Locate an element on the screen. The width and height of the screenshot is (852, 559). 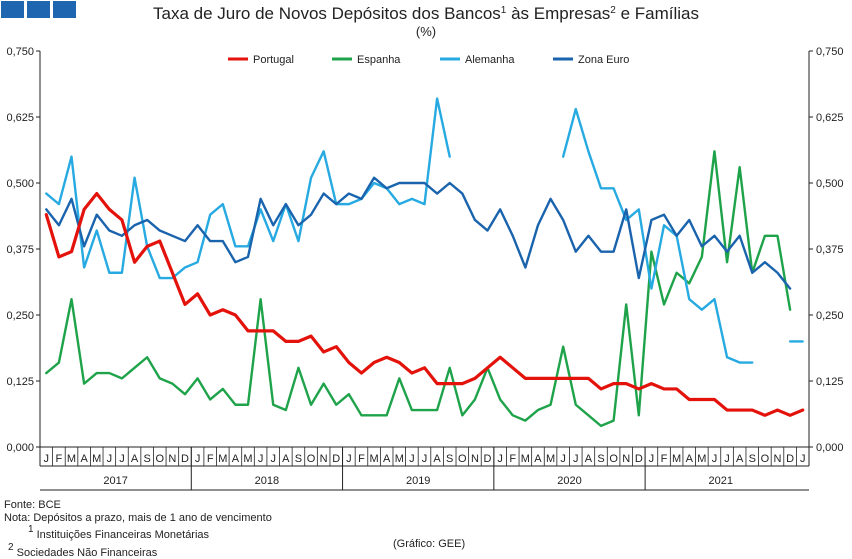
legend-label: Espanha is located at coordinates (379, 60).